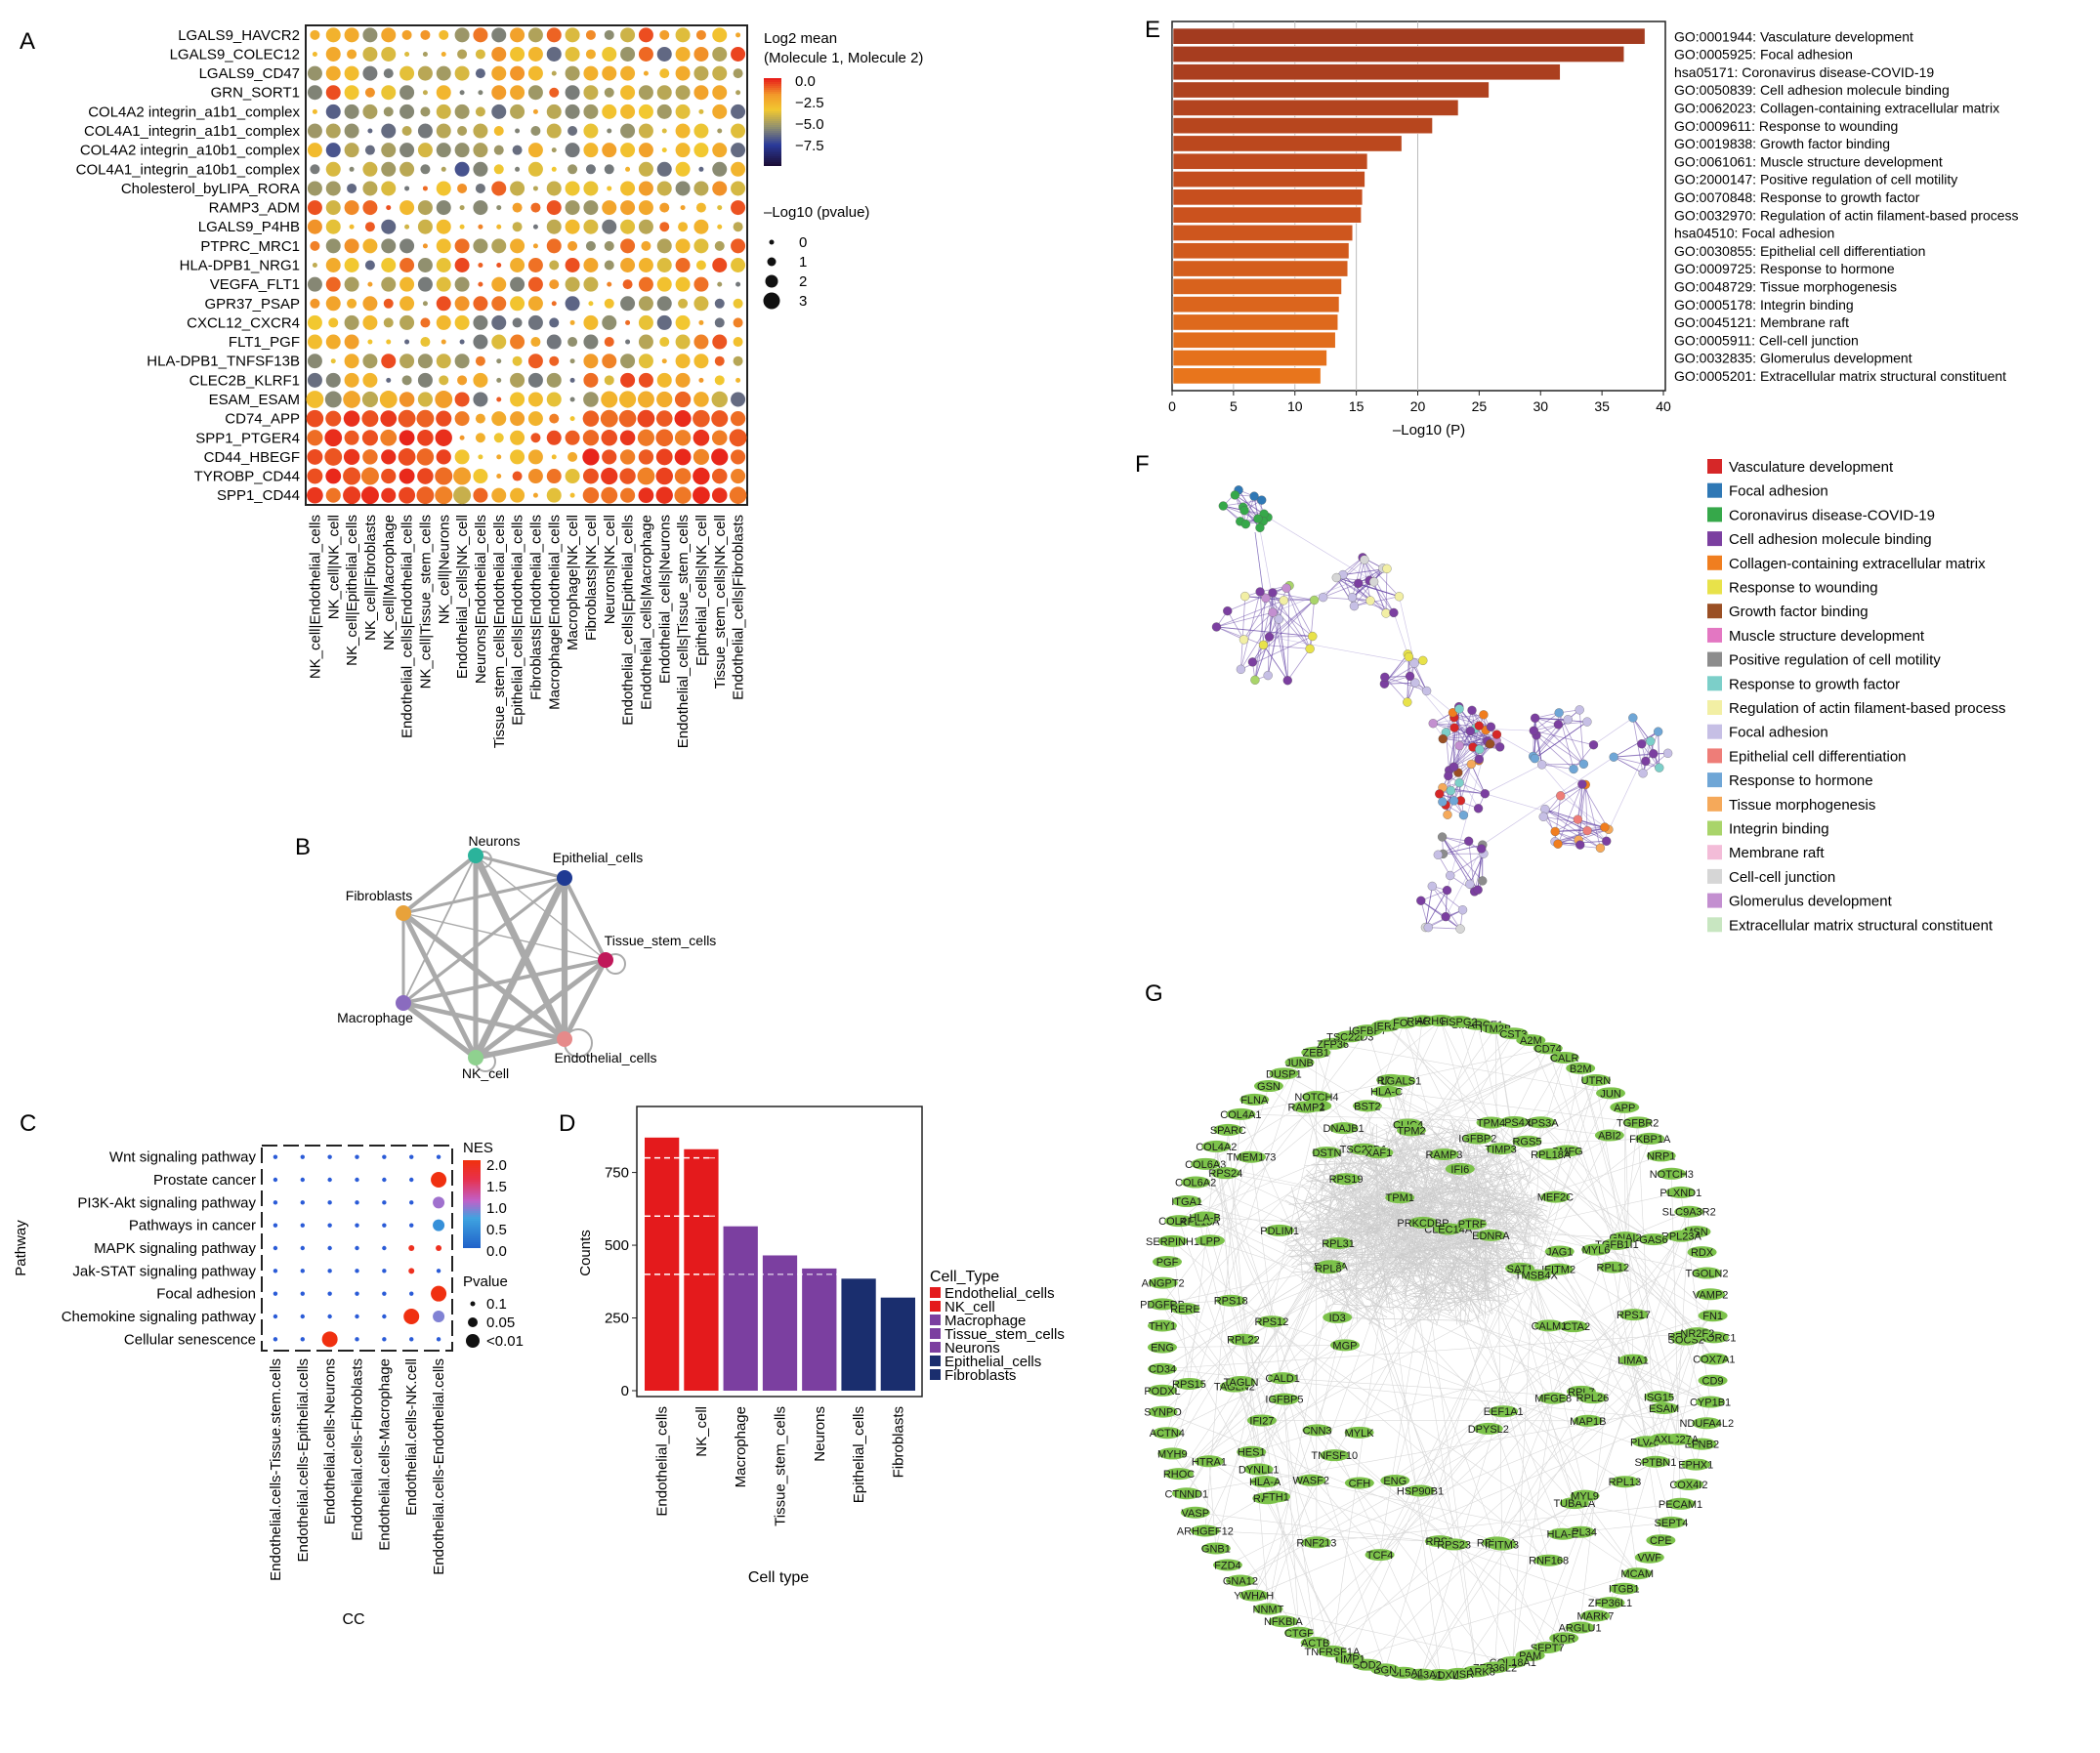 Image resolution: width=2100 pixels, height=1753 pixels. Describe the element at coordinates (473, 1304) in the screenshot. I see `pval-legend-dot` at that location.